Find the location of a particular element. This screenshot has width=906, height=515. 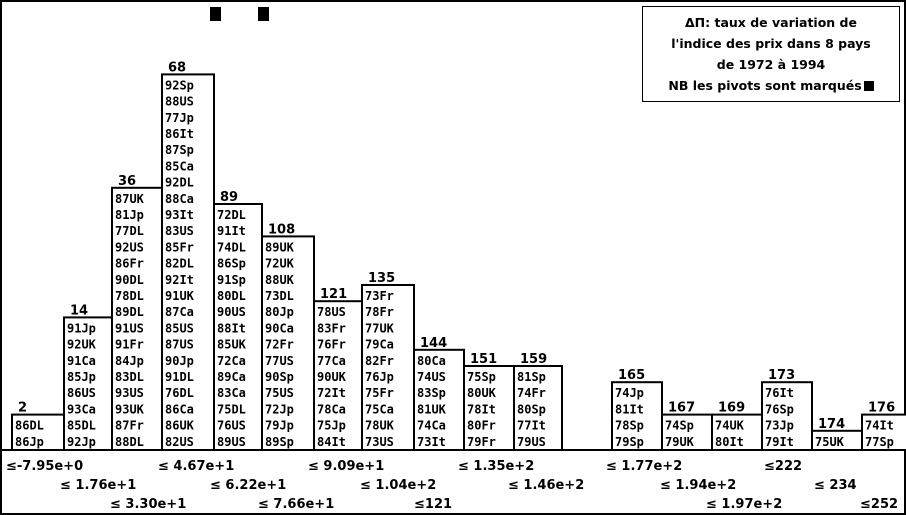

bar-item-label: 90Sp is located at coordinates (279, 377).